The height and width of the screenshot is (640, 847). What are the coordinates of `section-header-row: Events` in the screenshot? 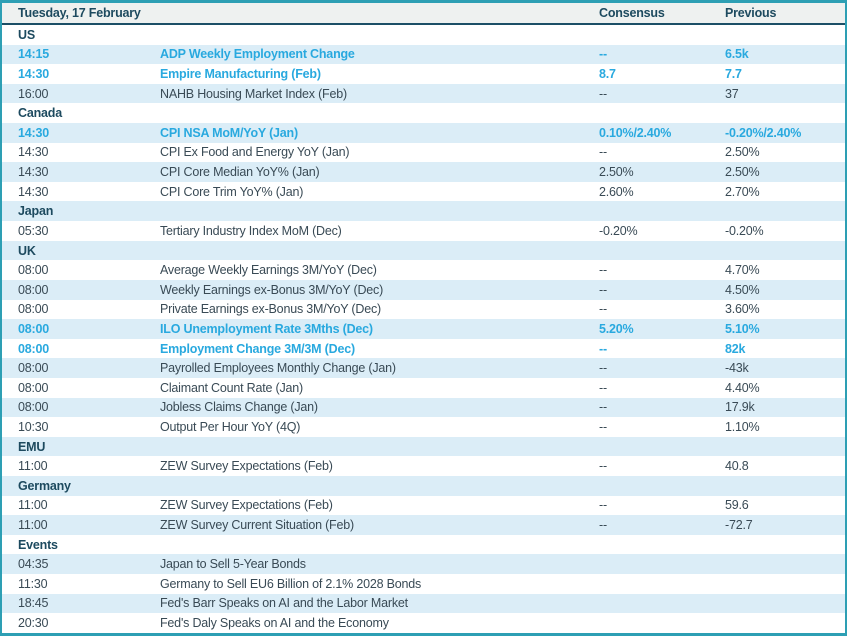 It's located at (423, 545).